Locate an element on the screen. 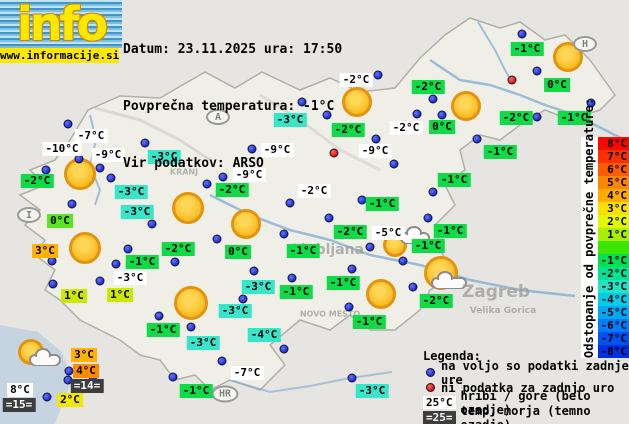 Image resolution: width=629 pixels, height=424 pixels. scale-cell: 1°C is located at coordinates (613, 234).